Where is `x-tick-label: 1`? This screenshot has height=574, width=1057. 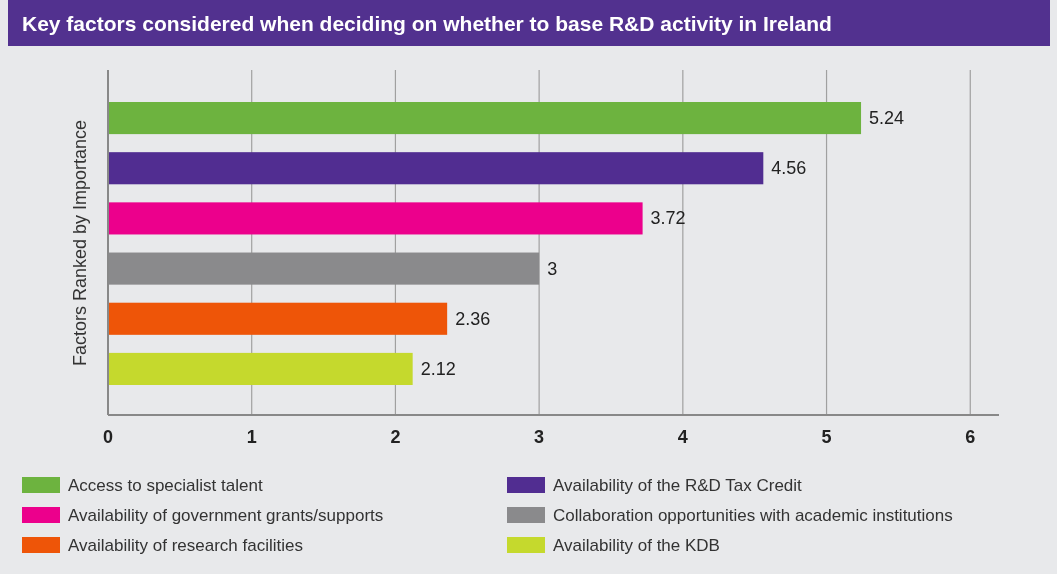 x-tick-label: 1 is located at coordinates (251, 437).